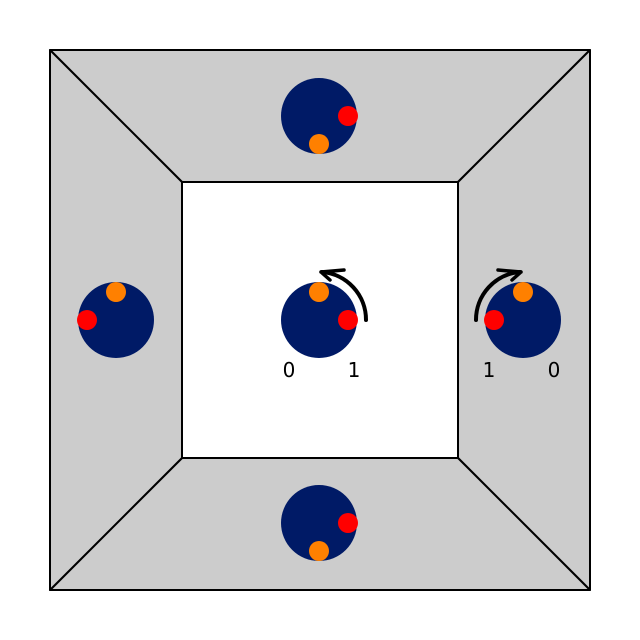 This screenshot has height=640, width=640. I want to click on bottom-orange-dot, so click(319, 551).